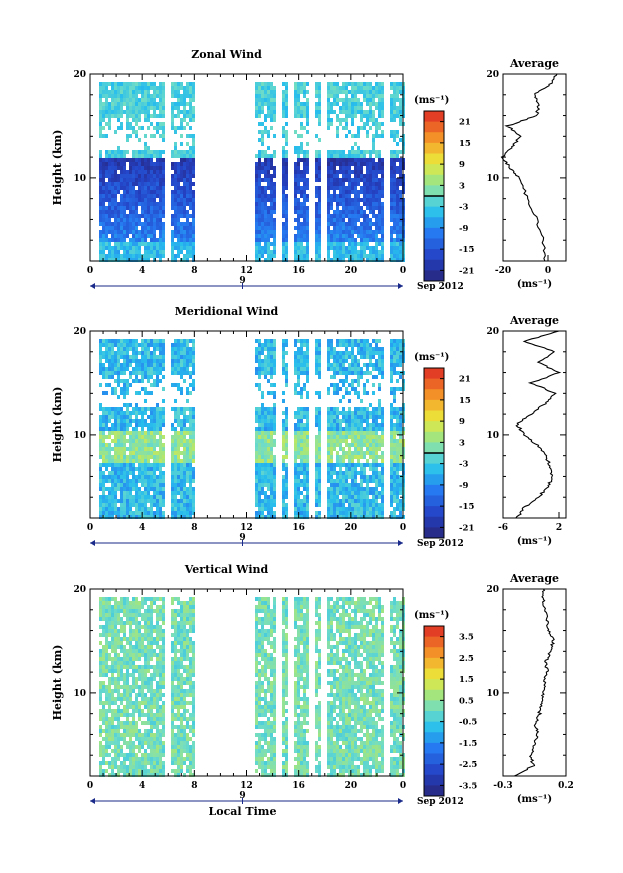  What do you see at coordinates (400, 286) in the screenshot?
I see `date-arrow-right` at bounding box center [400, 286].